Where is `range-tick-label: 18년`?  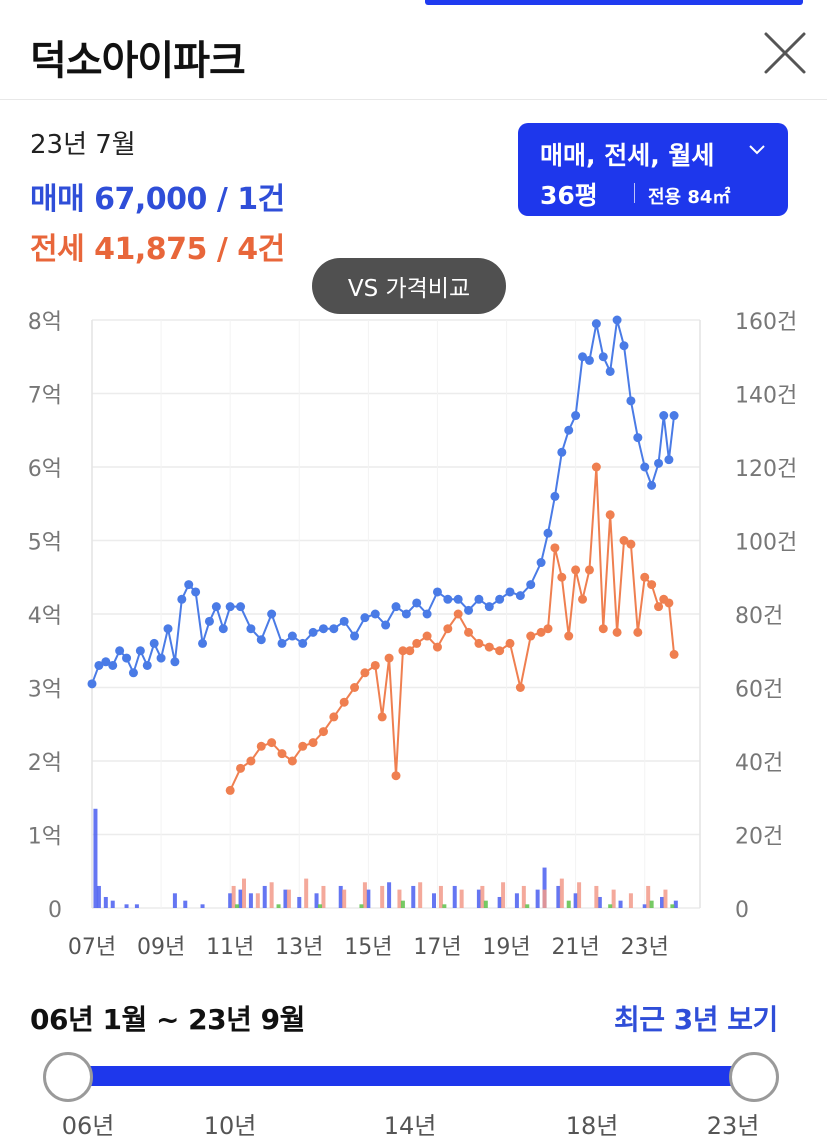 range-tick-label: 18년 is located at coordinates (592, 1126).